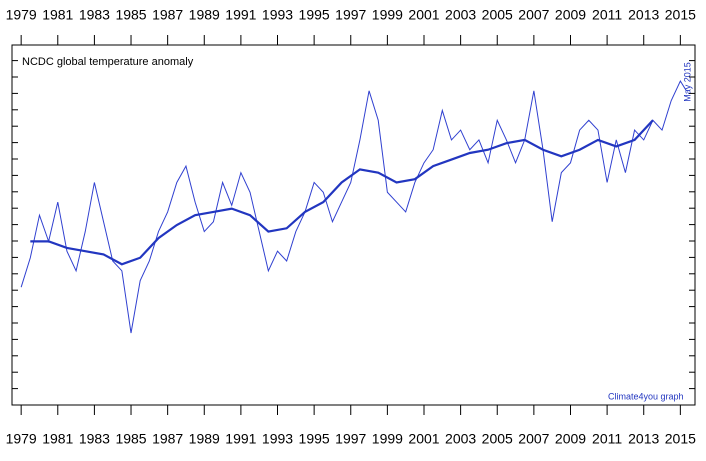 The image size is (706, 461). I want to click on credit: Climate4you graph, so click(646, 396).